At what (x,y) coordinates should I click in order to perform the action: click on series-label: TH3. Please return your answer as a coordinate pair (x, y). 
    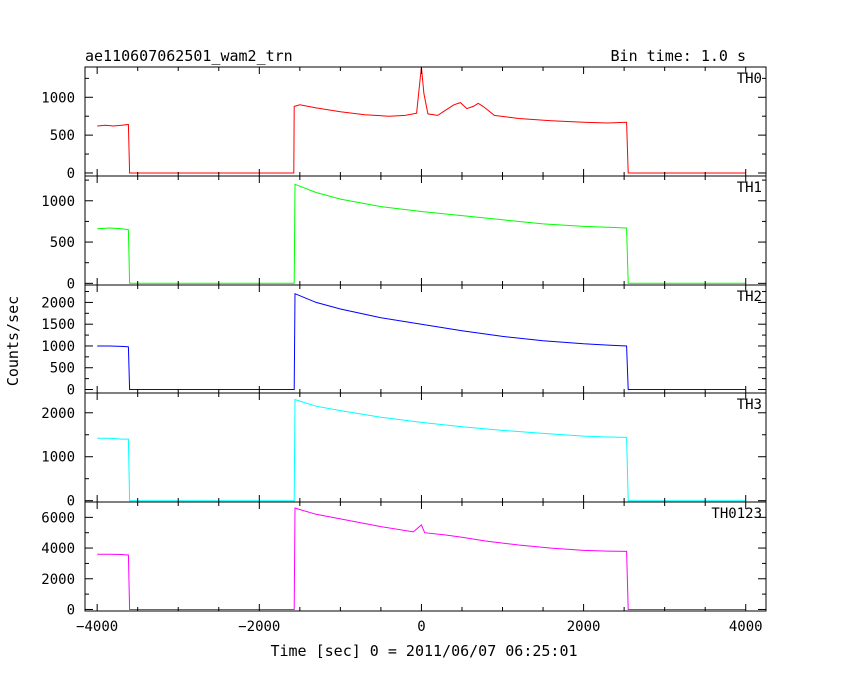
    Looking at the image, I should click on (749, 405).